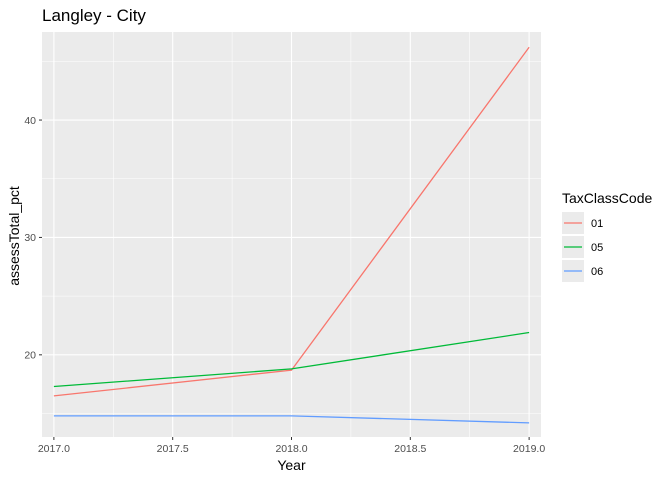 Image resolution: width=672 pixels, height=480 pixels. What do you see at coordinates (597, 248) in the screenshot?
I see `legend-label: 05` at bounding box center [597, 248].